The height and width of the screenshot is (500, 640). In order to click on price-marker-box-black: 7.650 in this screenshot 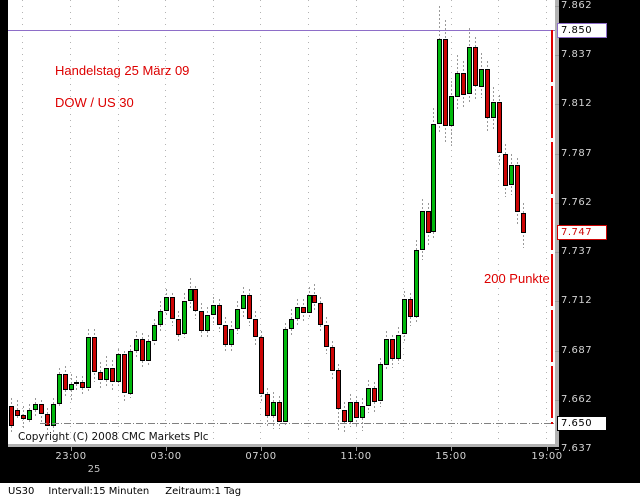, I will do `click(582, 423)`.